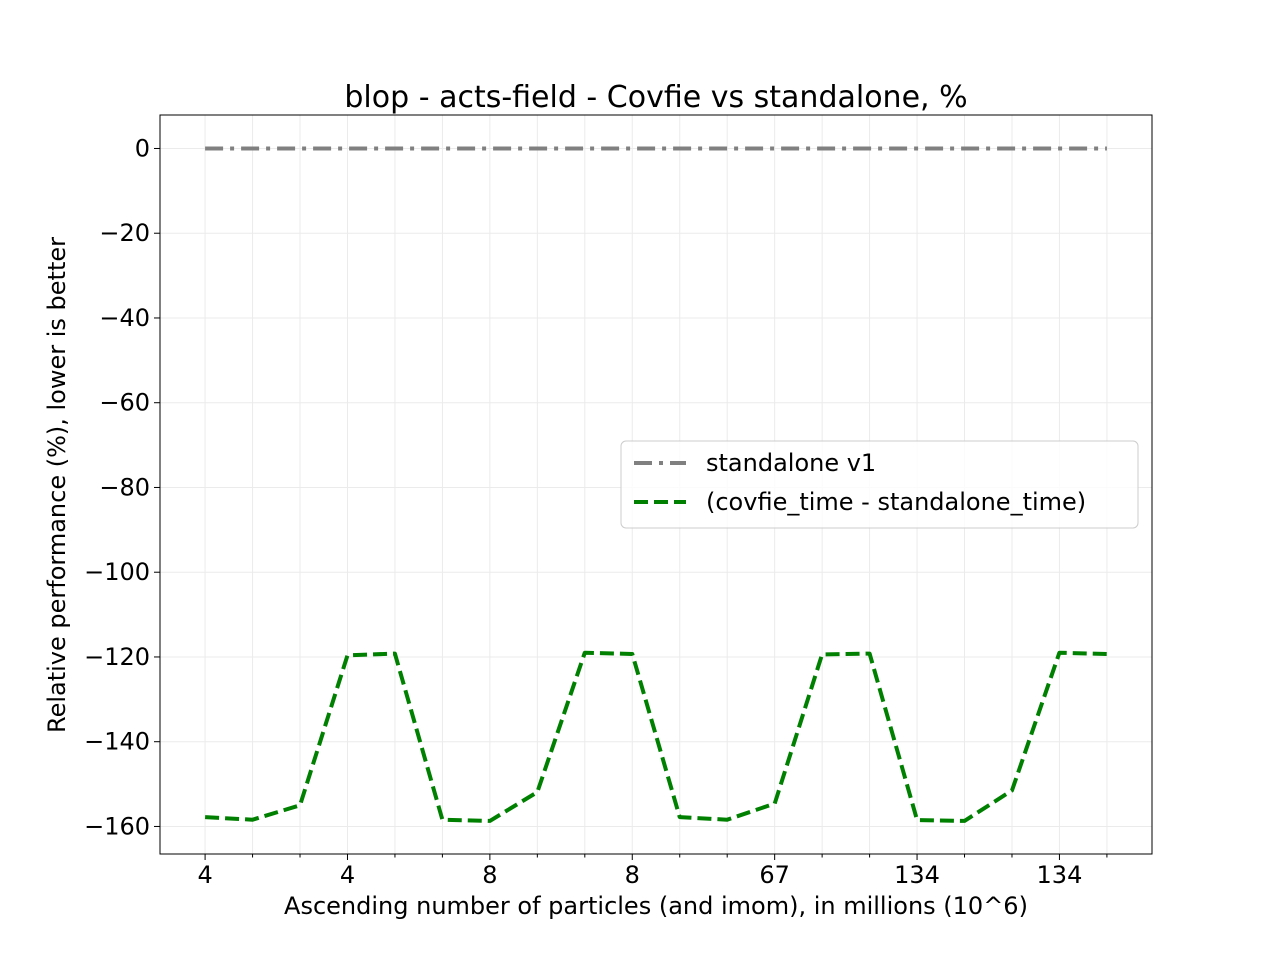 Image resolution: width=1280 pixels, height=960 pixels. I want to click on y-tick-label: −20, so click(124, 233).